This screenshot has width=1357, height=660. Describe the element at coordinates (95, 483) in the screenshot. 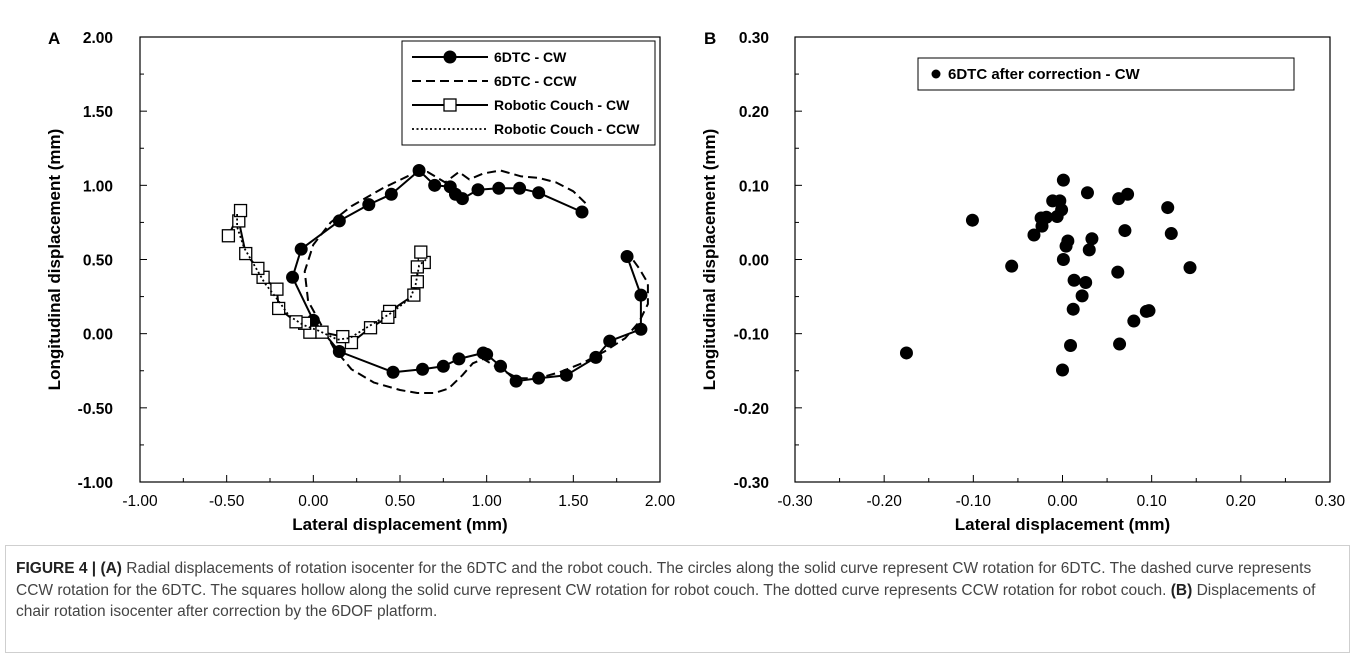

I see `y-tick-label: -1.00` at that location.